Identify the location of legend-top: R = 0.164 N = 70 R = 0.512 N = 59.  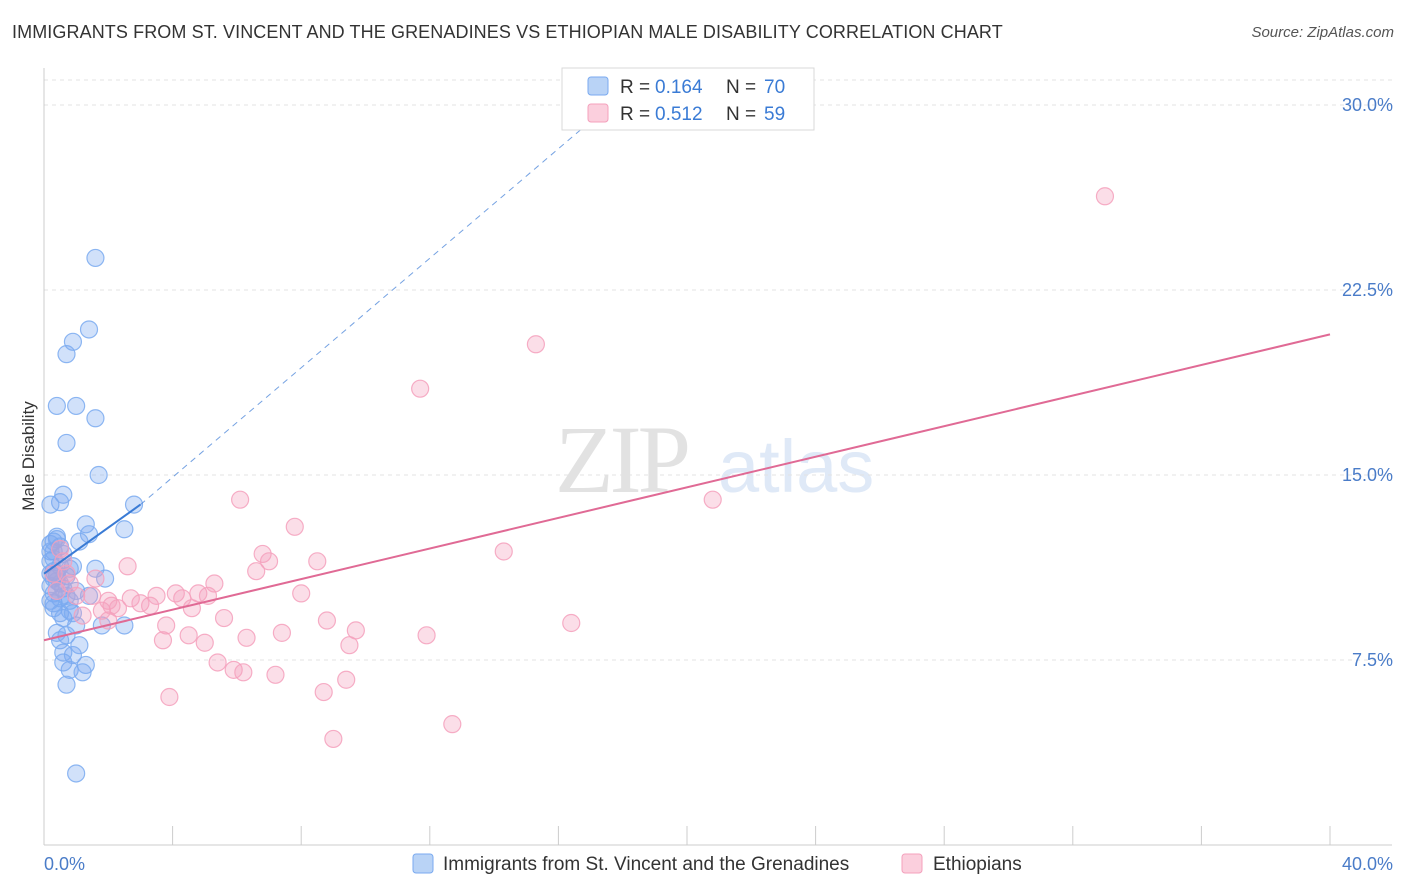
(688, 99).